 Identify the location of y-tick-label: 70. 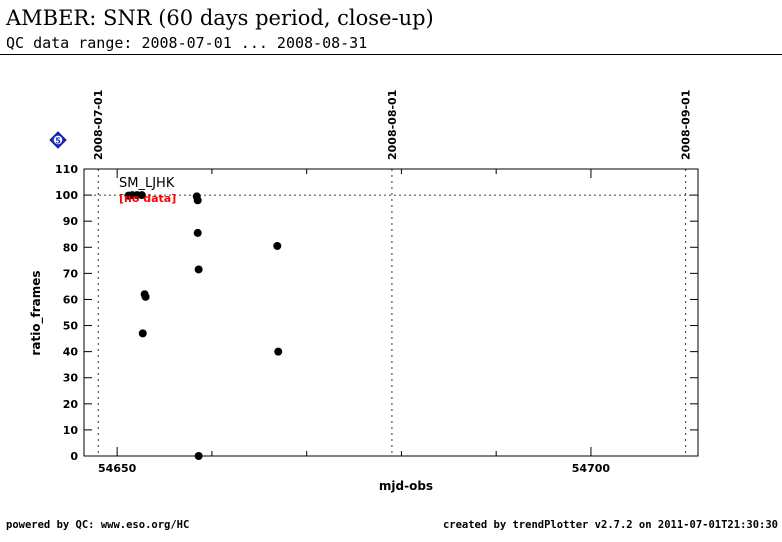
(71, 273).